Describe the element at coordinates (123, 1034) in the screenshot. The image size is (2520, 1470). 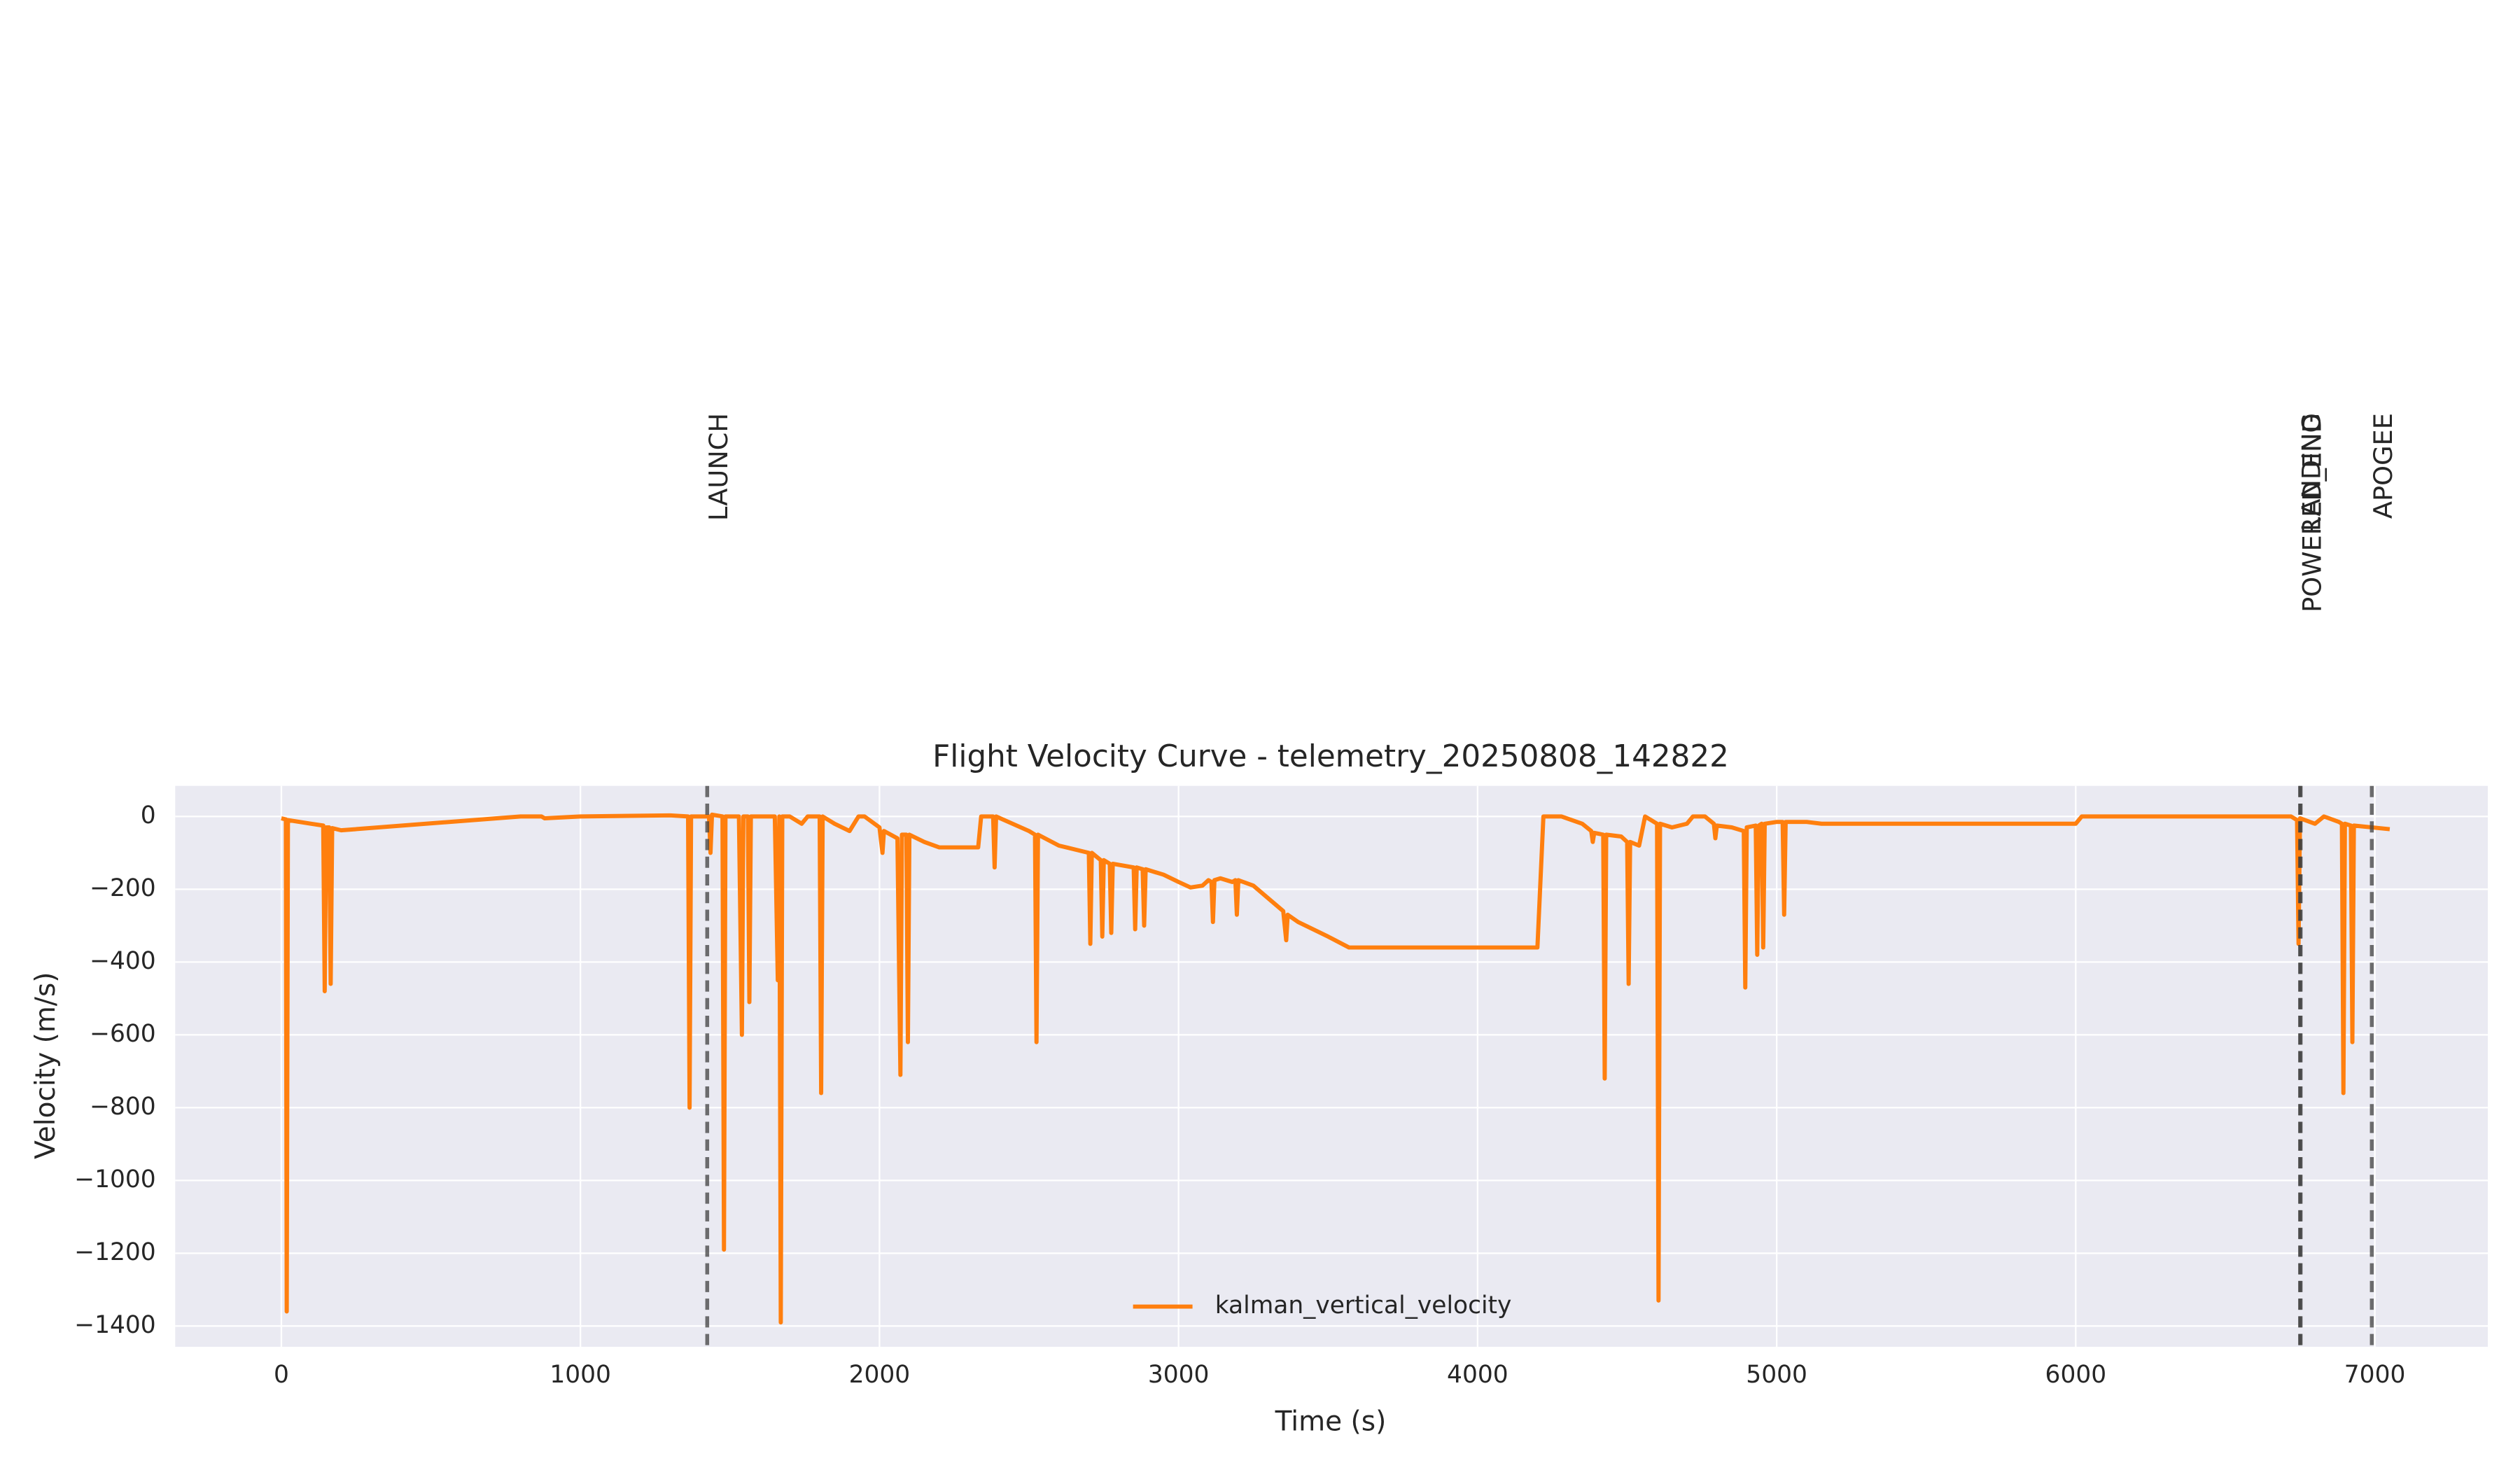
I see `y-tick-label: −600` at that location.